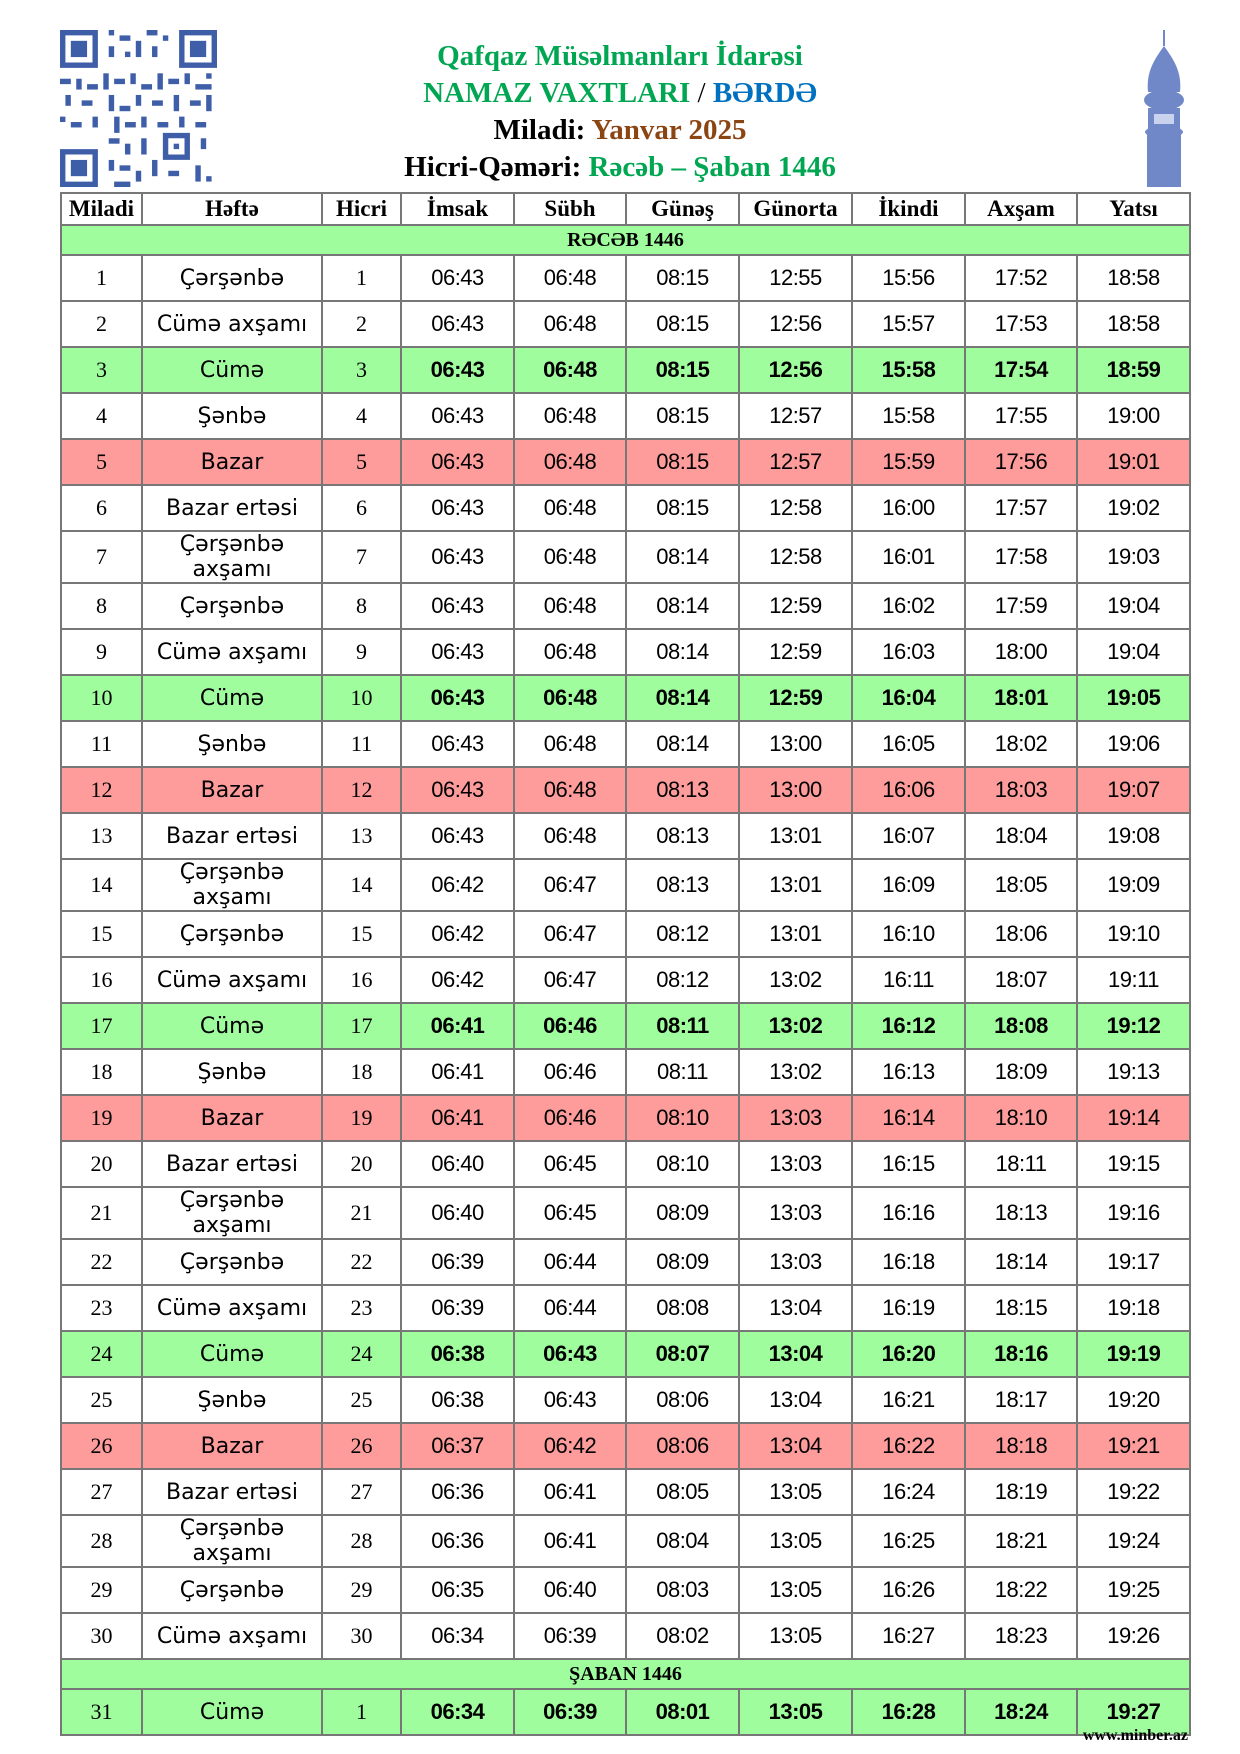 The height and width of the screenshot is (1754, 1240). What do you see at coordinates (361, 652) in the screenshot?
I see `hicri-day: 9` at bounding box center [361, 652].